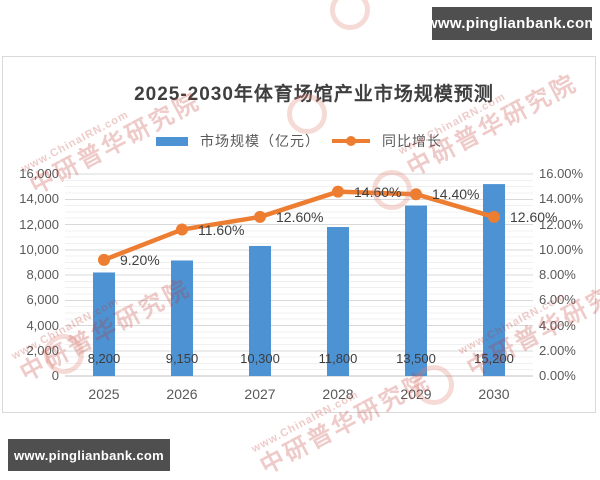  Describe the element at coordinates (182, 229) in the screenshot. I see `growth-point-2026` at that location.